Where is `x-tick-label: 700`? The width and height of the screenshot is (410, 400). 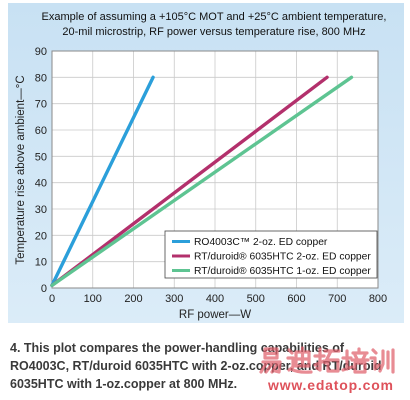 x-tick-label: 700 is located at coordinates (337, 299).